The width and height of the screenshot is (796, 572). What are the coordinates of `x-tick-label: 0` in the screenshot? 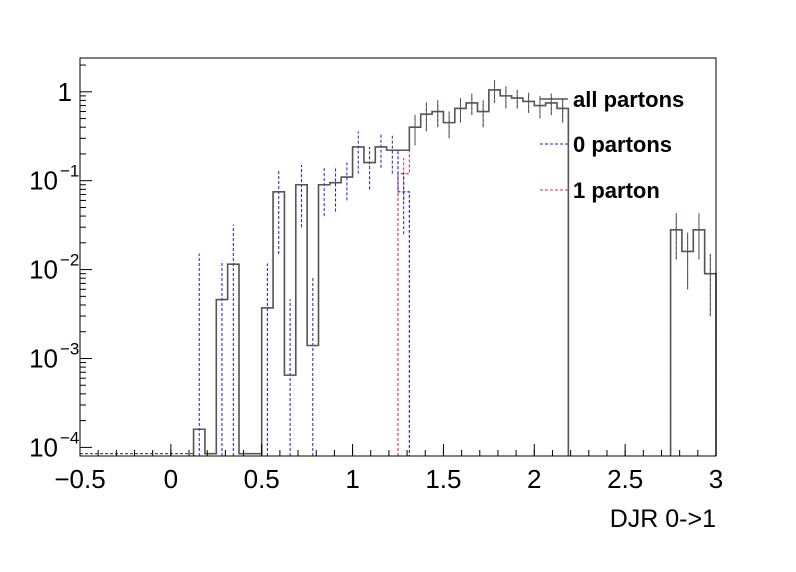 It's located at (171, 479).